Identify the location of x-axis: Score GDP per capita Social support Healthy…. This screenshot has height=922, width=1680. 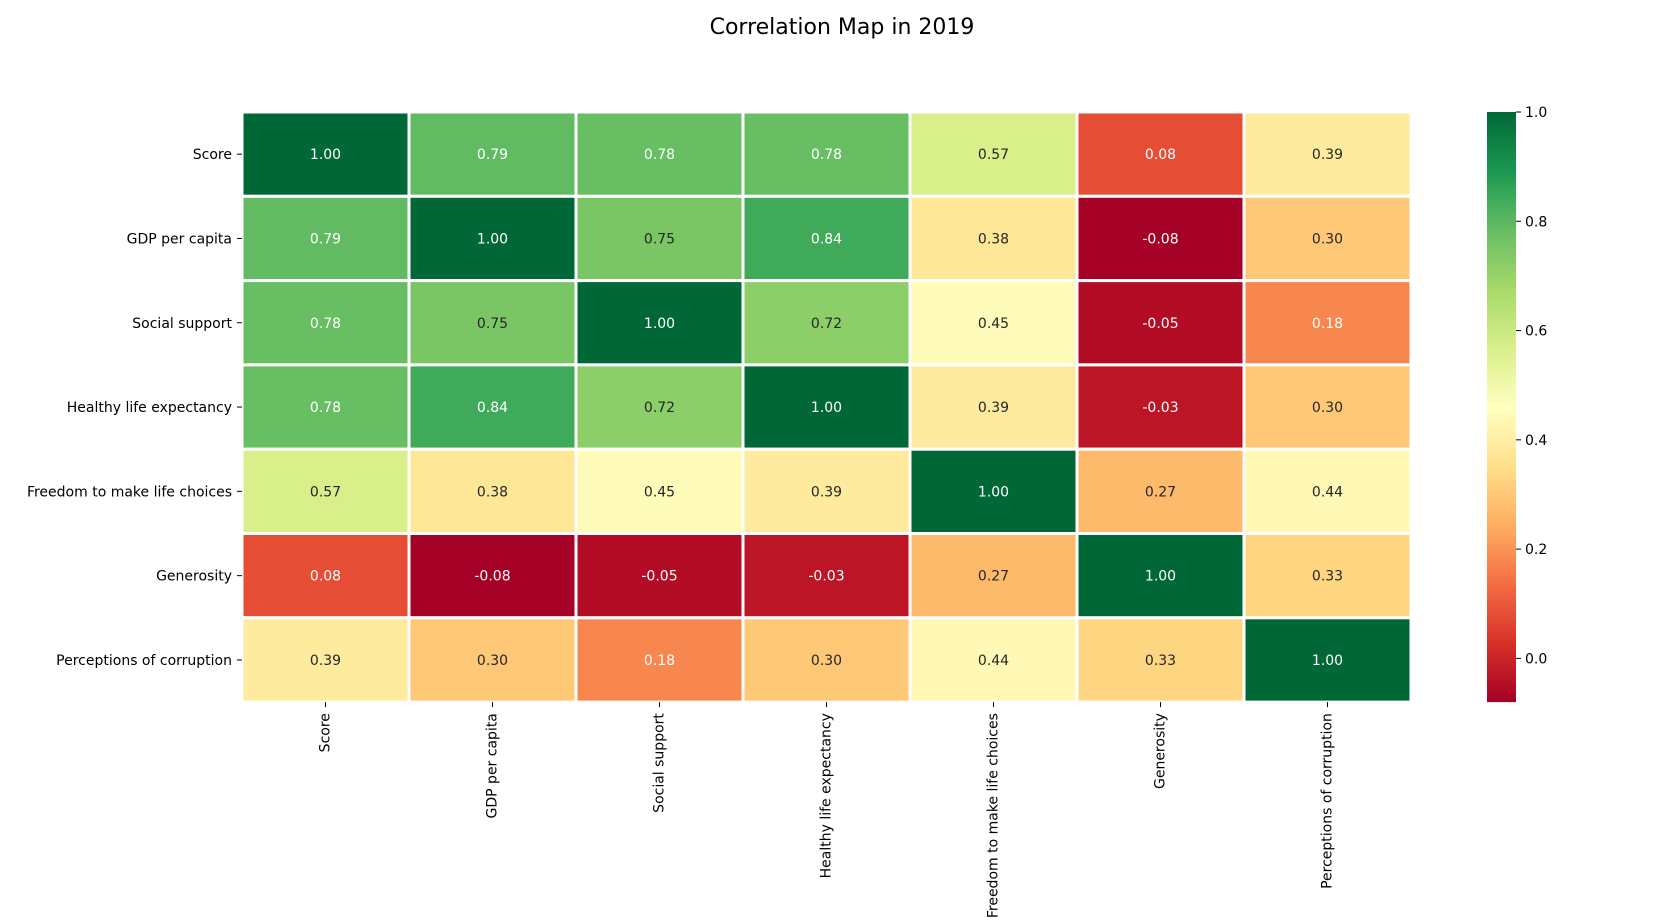
(827, 810).